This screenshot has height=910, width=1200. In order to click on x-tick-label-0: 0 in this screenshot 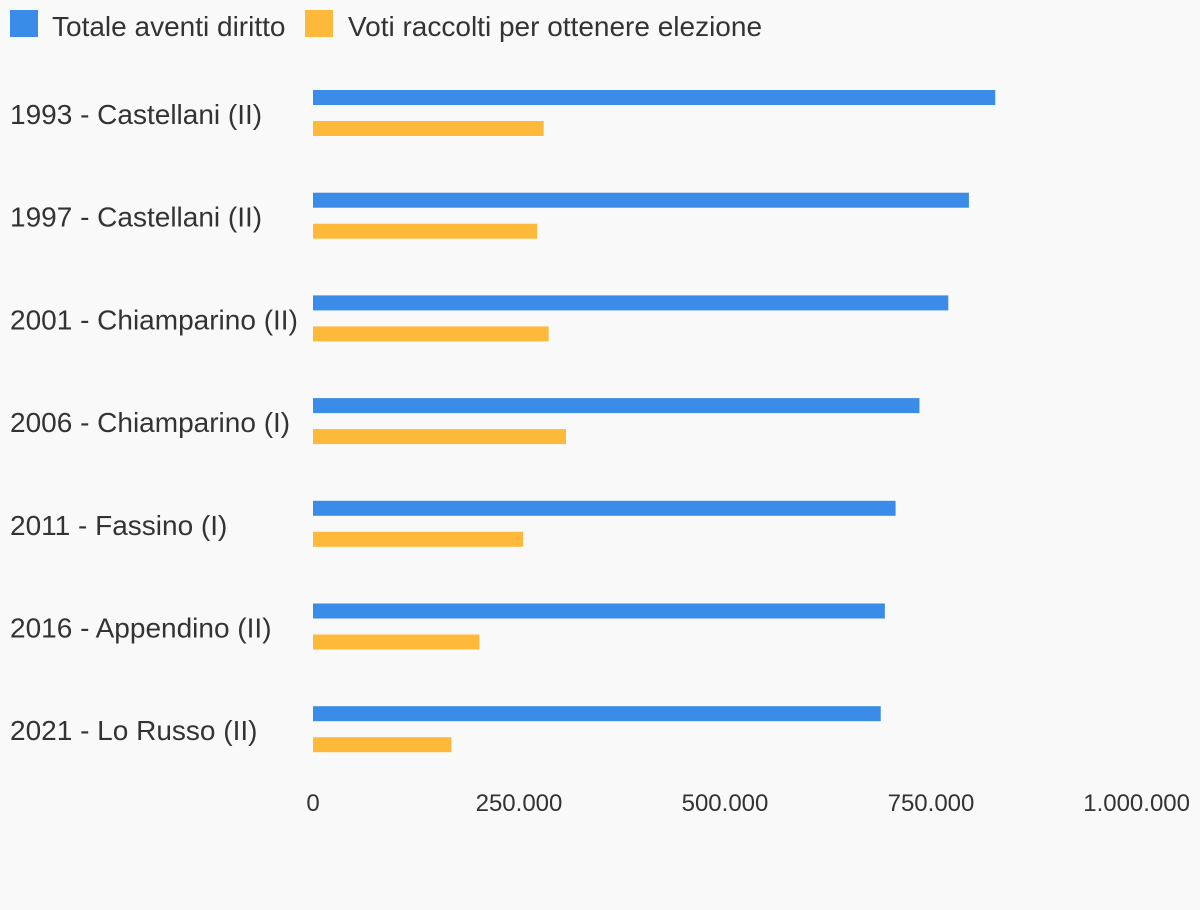, I will do `click(312, 803)`.